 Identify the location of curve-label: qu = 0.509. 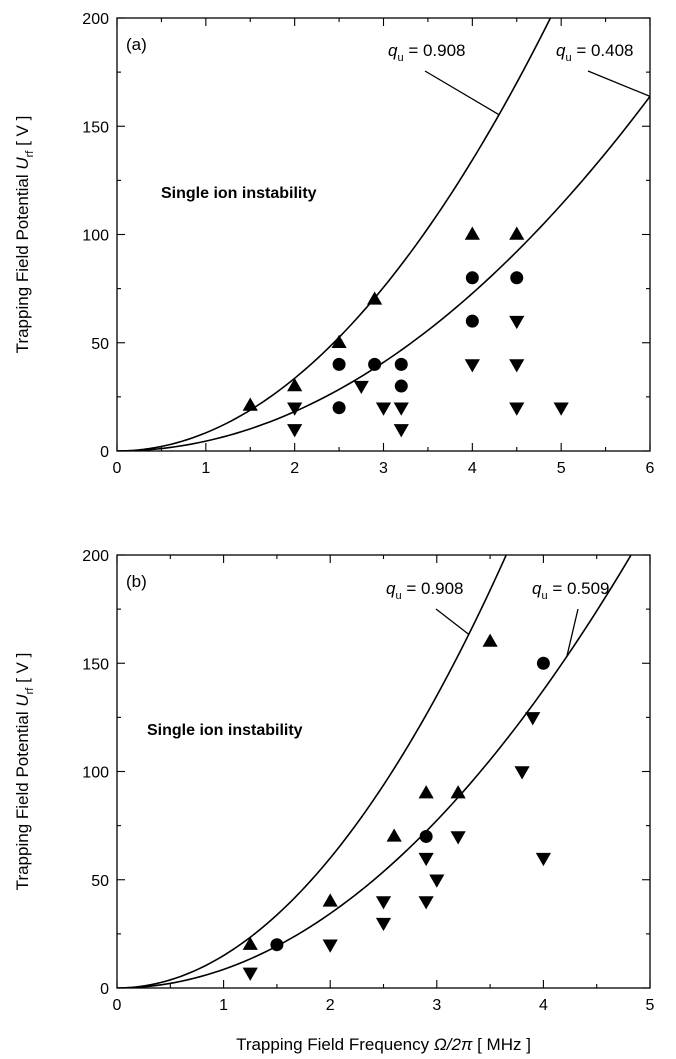
(571, 590).